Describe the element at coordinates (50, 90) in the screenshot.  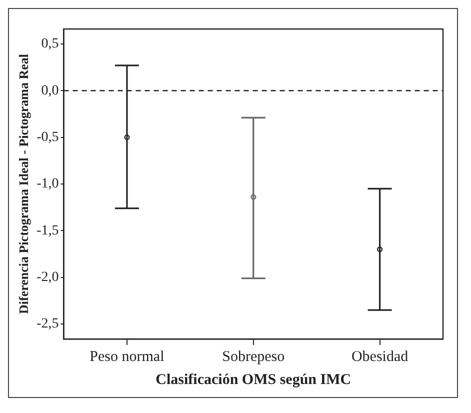
I see `y-tick-label: 0,0` at that location.